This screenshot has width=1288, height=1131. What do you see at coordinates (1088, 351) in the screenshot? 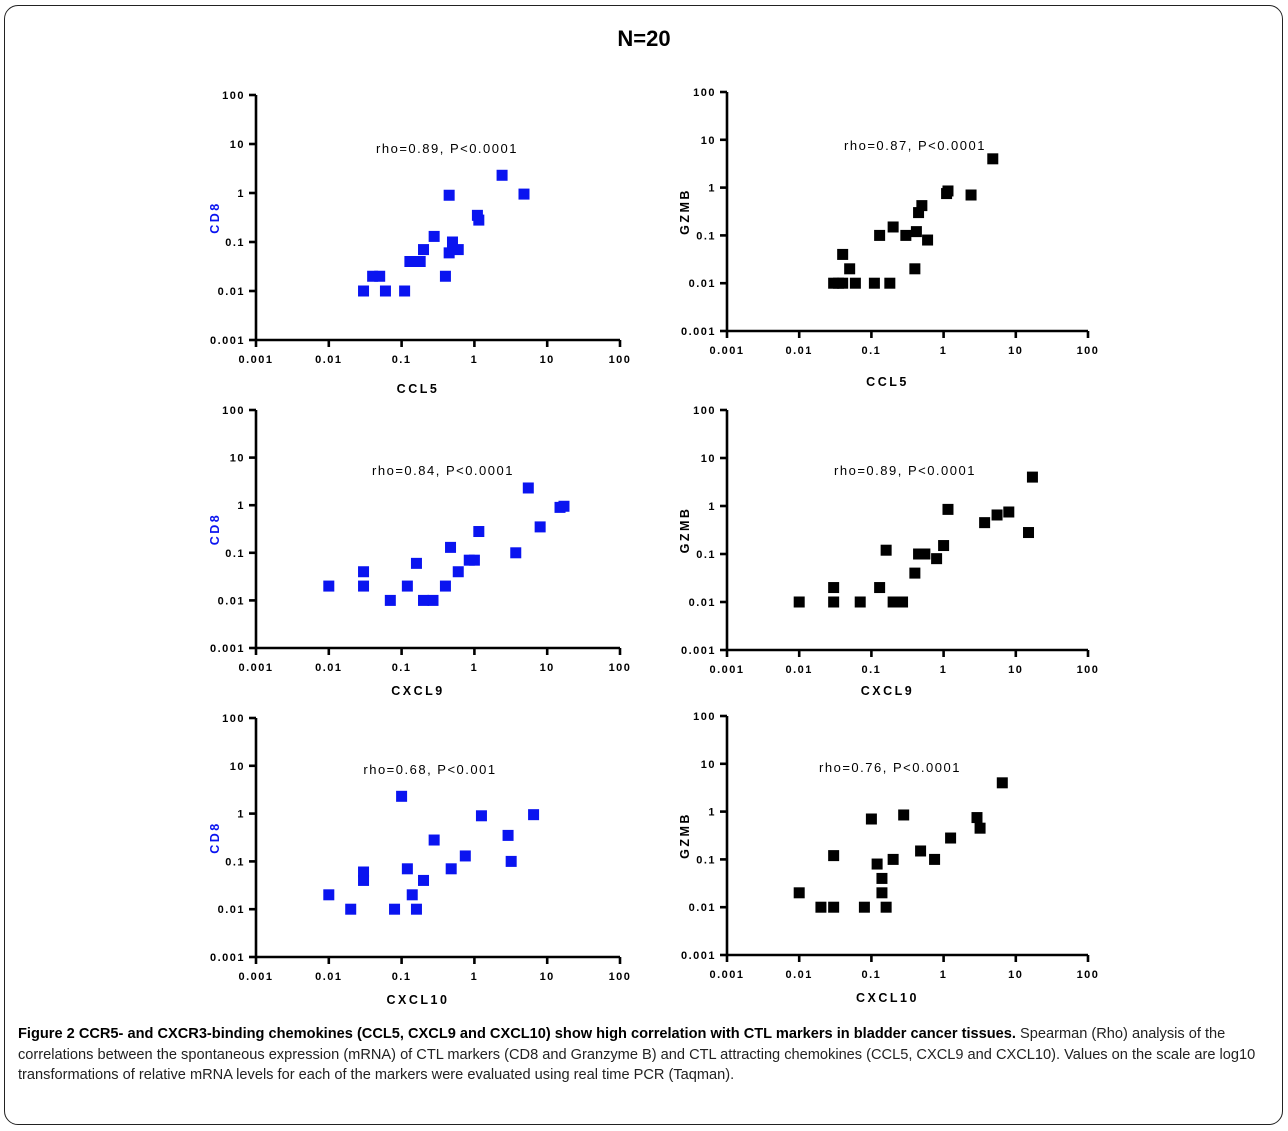
I see `x-tick-label: 100` at bounding box center [1088, 351].